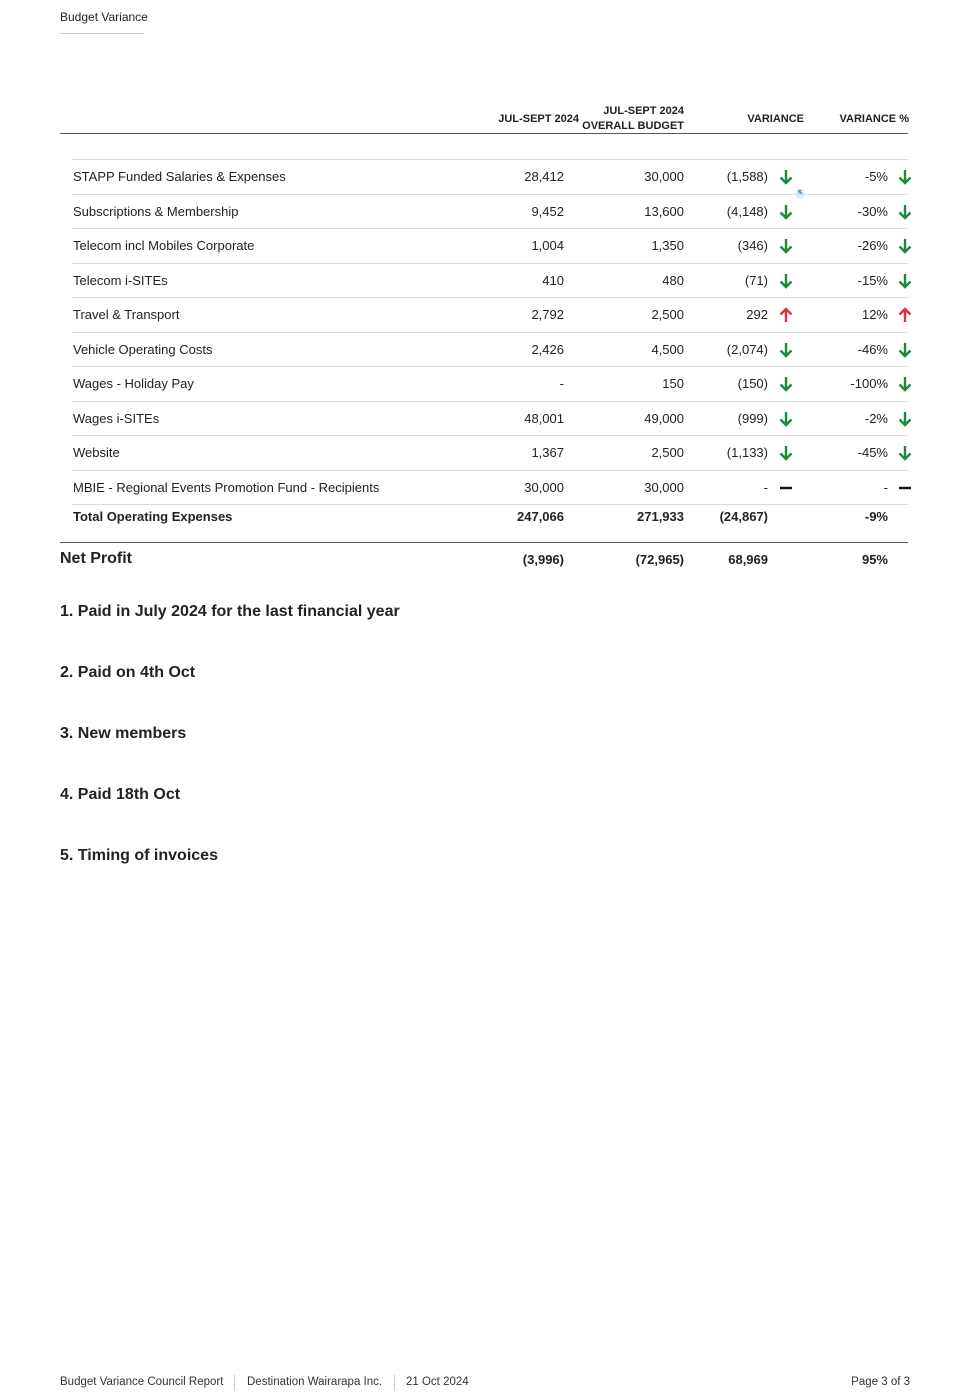 This screenshot has height=1400, width=968. What do you see at coordinates (872, 211) in the screenshot?
I see `variance-pct: -30%` at bounding box center [872, 211].